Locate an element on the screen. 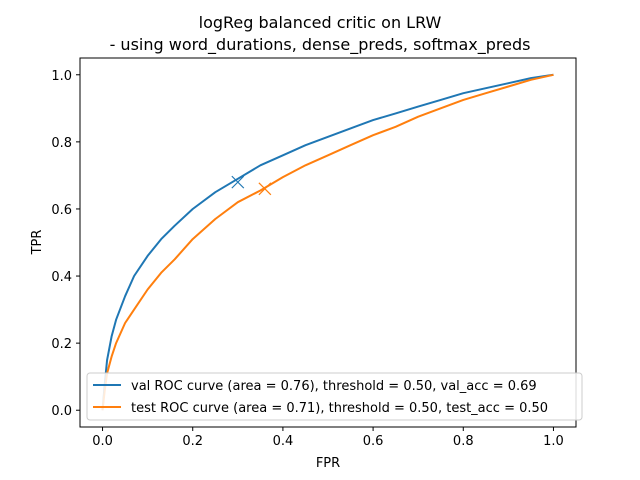 The image size is (640, 480). y-tick-label: 1.0 is located at coordinates (61, 76).